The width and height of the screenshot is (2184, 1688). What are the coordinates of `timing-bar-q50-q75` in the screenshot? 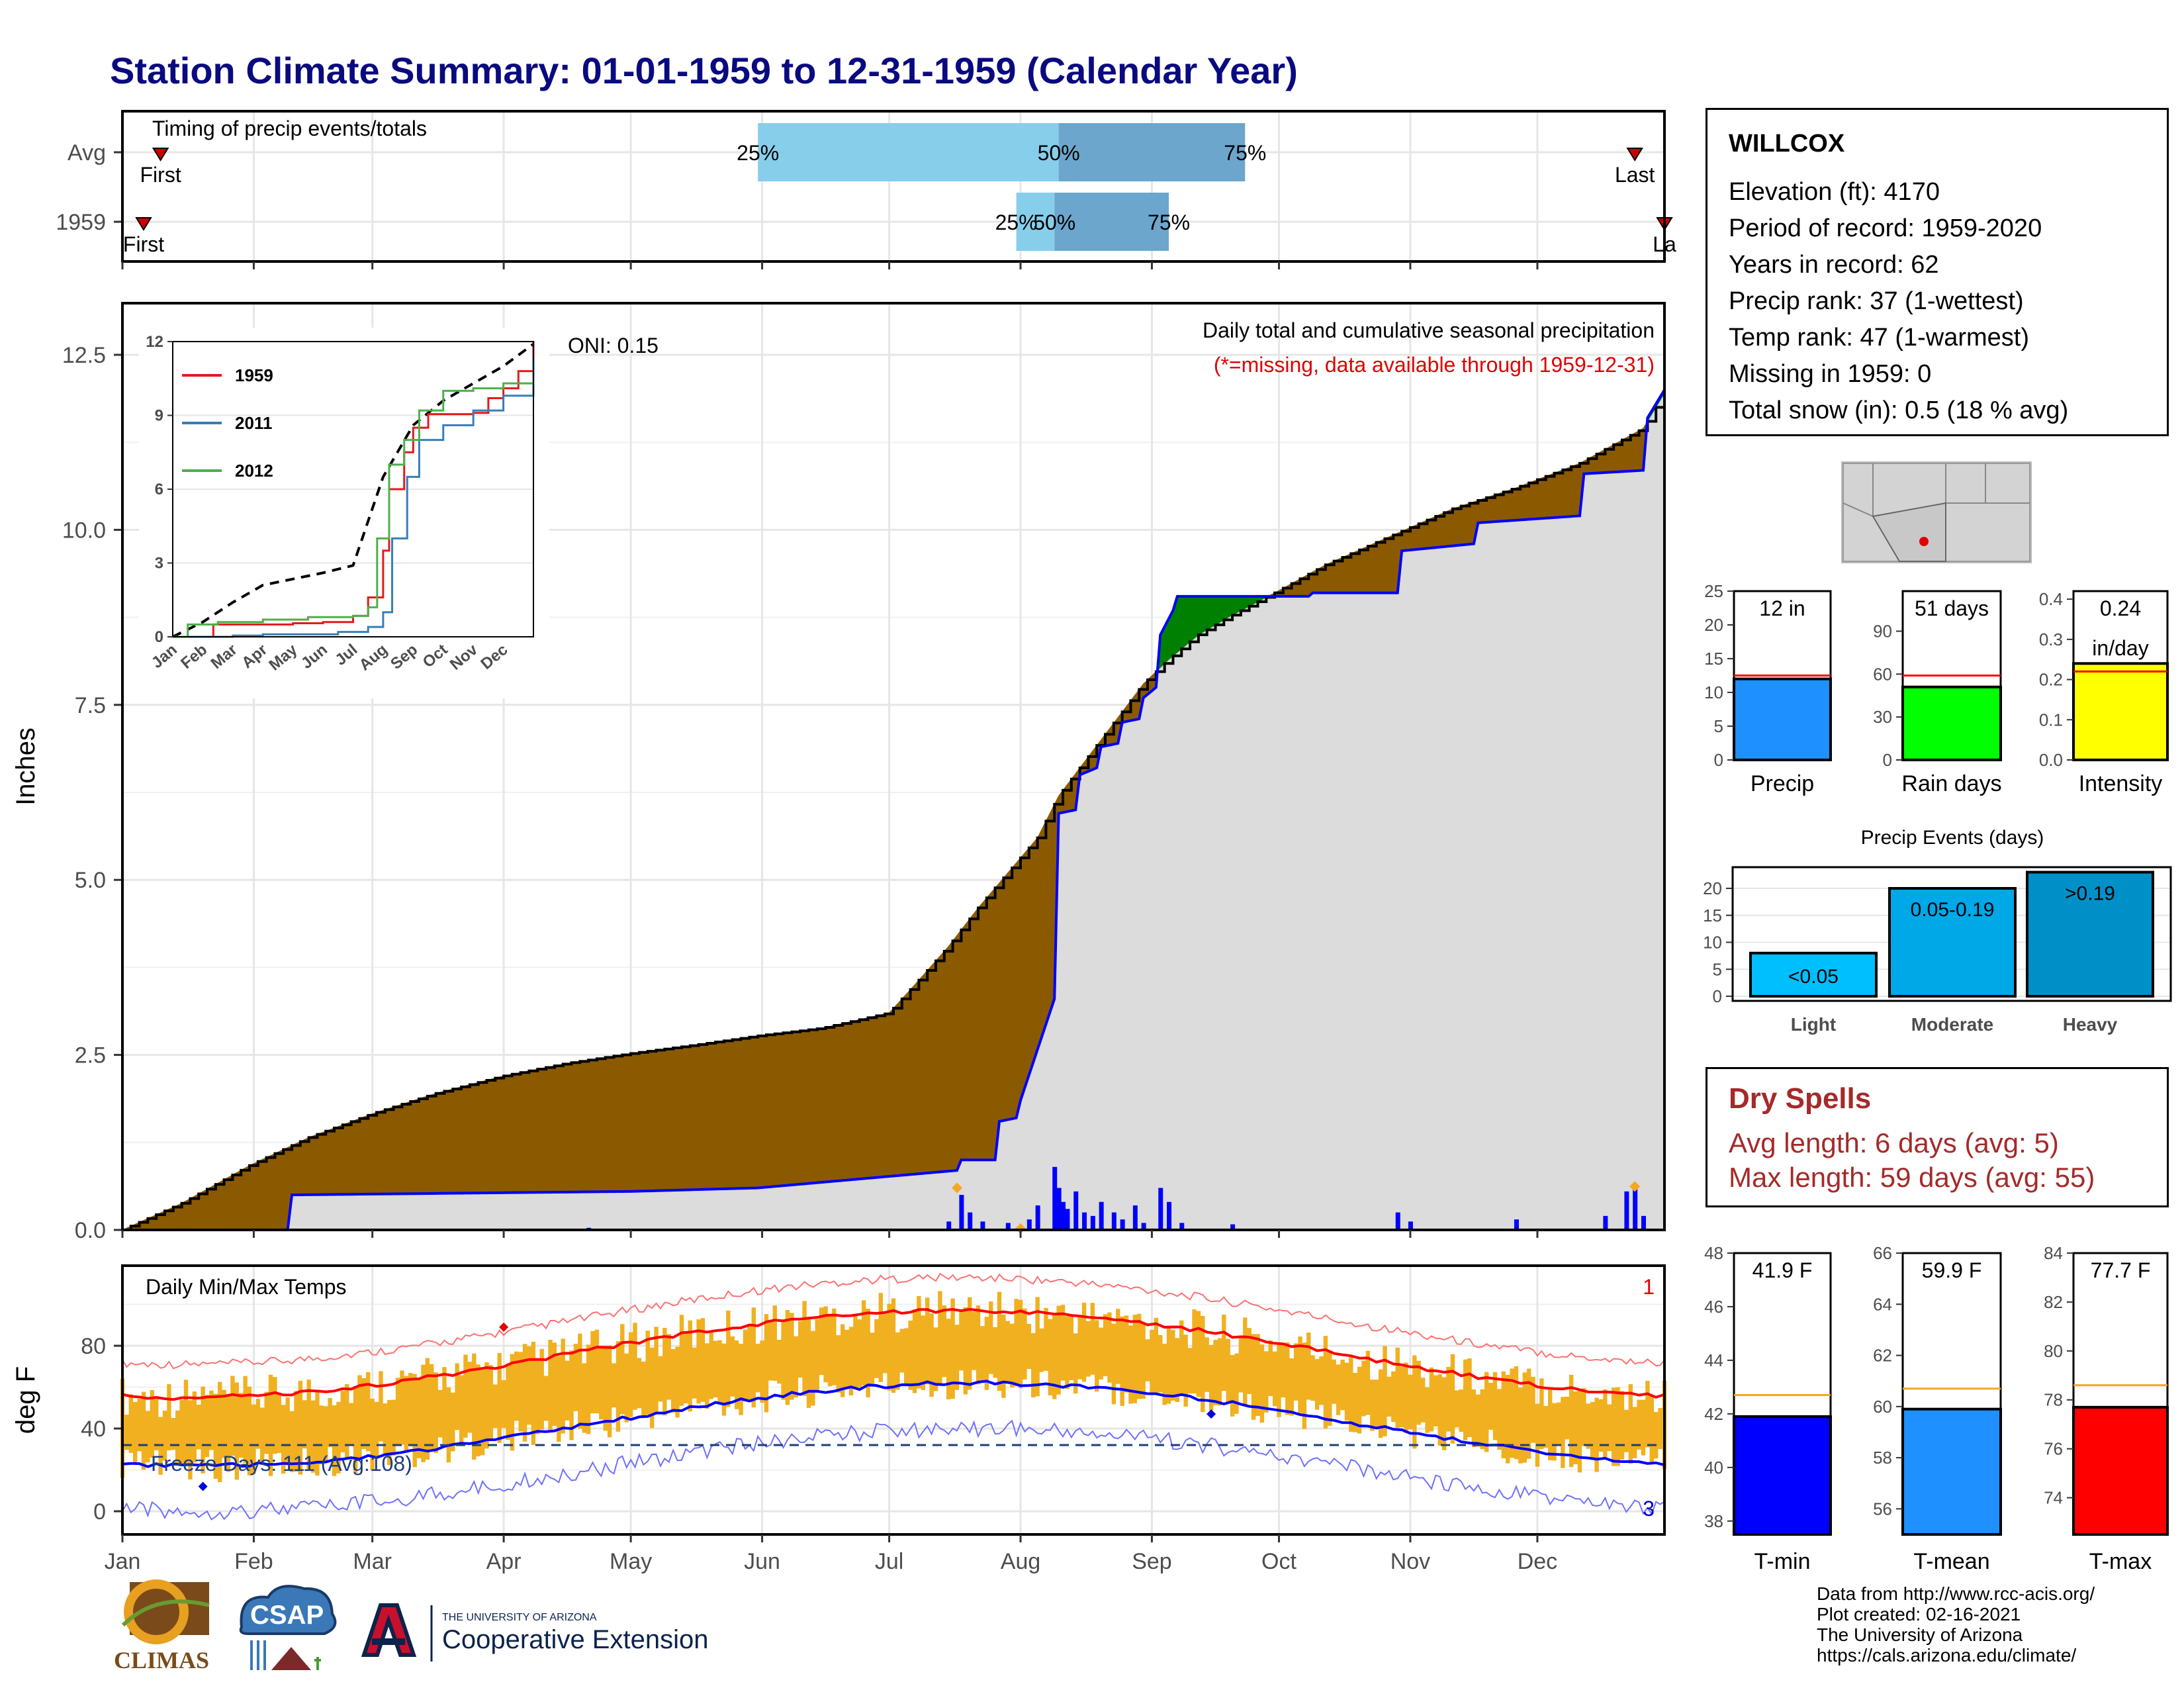 It's located at (1152, 152).